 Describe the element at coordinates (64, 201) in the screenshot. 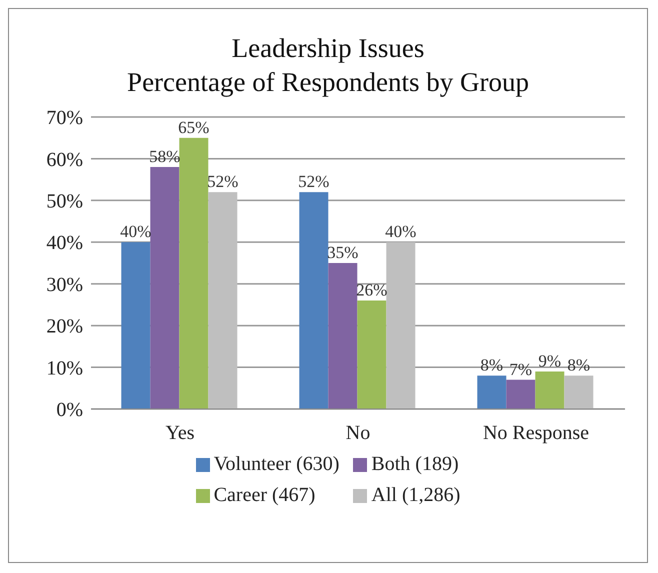

I see `y-tick-label: 50%` at that location.